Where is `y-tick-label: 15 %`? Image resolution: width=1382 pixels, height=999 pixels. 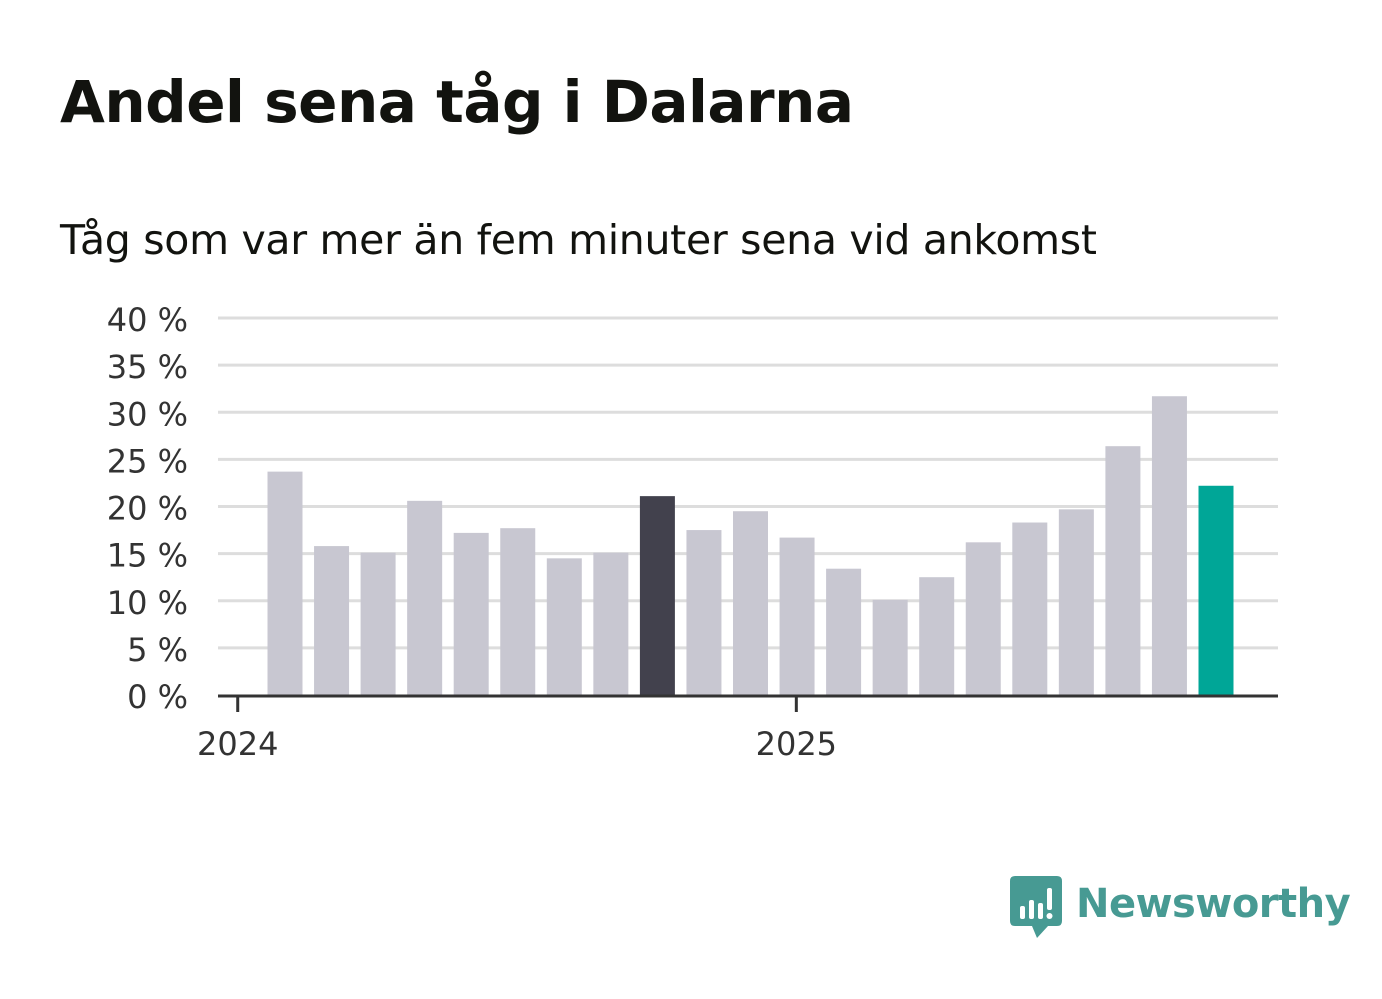 y-tick-label: 15 % is located at coordinates (147, 556).